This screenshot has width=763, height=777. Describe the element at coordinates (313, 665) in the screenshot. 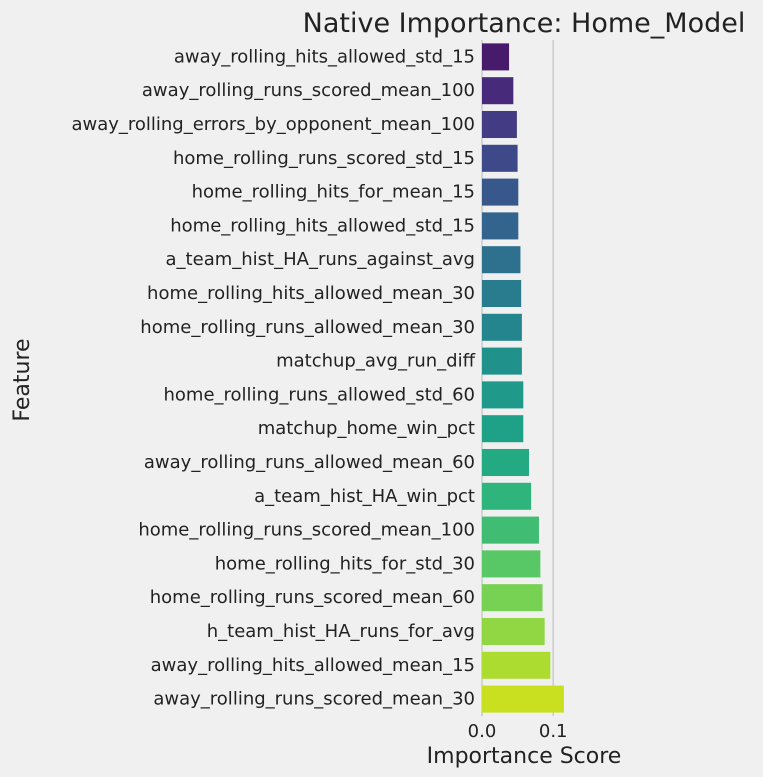

I see `y-tick-label: away_rolling_hits_allowed_mean_15` at that location.